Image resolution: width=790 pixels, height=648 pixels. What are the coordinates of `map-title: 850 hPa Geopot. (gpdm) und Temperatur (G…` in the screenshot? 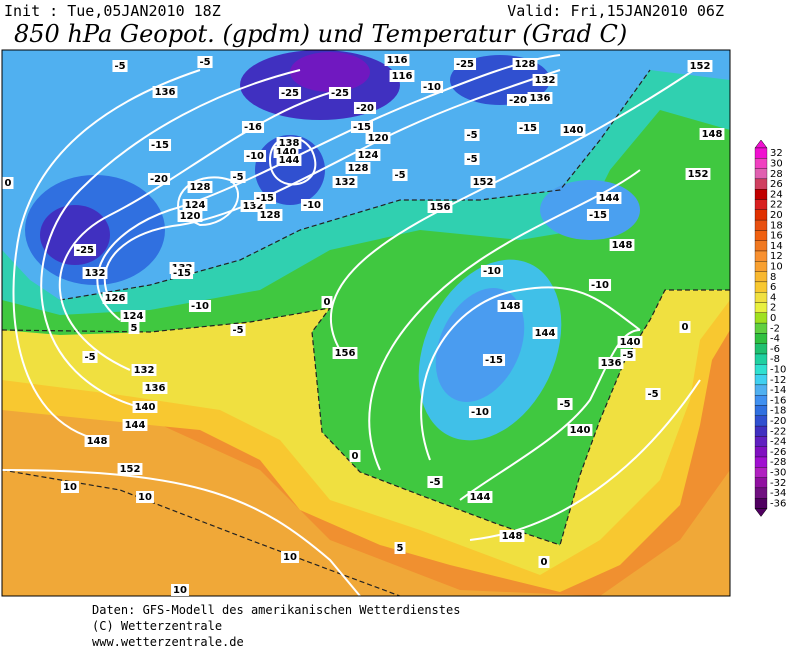 It's located at (320, 34).